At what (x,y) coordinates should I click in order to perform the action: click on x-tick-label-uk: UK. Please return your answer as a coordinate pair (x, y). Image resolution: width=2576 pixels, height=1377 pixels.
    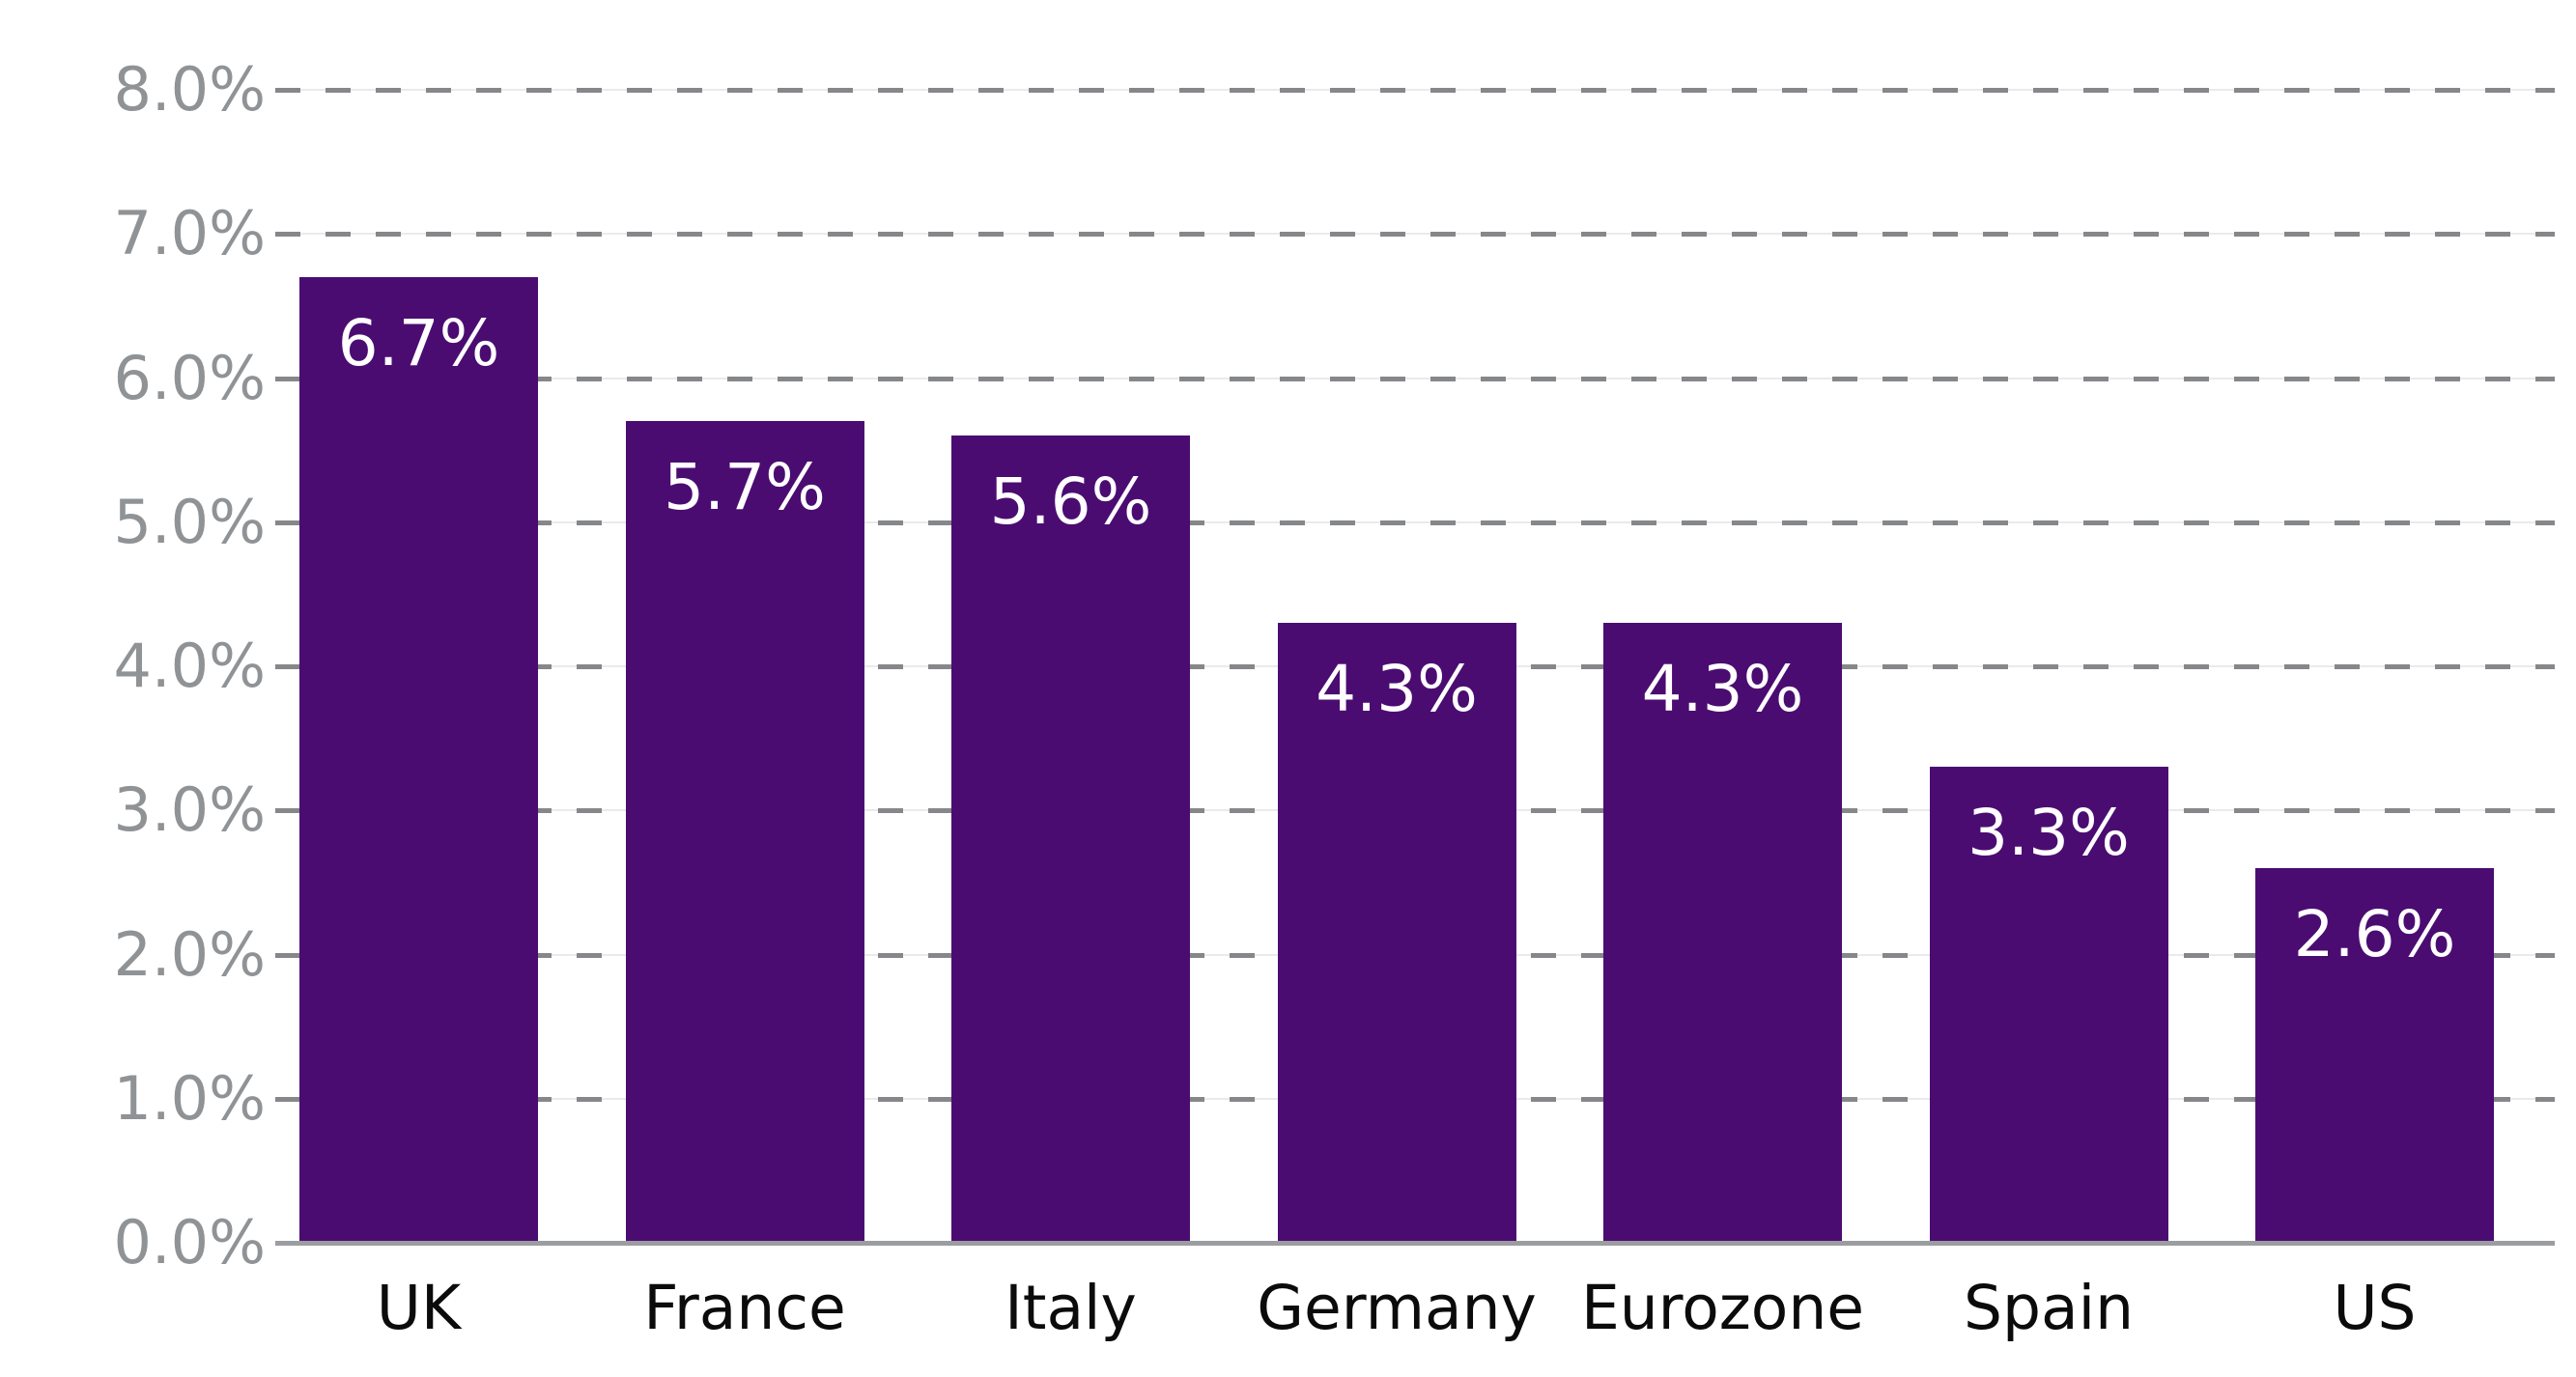
    Looking at the image, I should click on (419, 1308).